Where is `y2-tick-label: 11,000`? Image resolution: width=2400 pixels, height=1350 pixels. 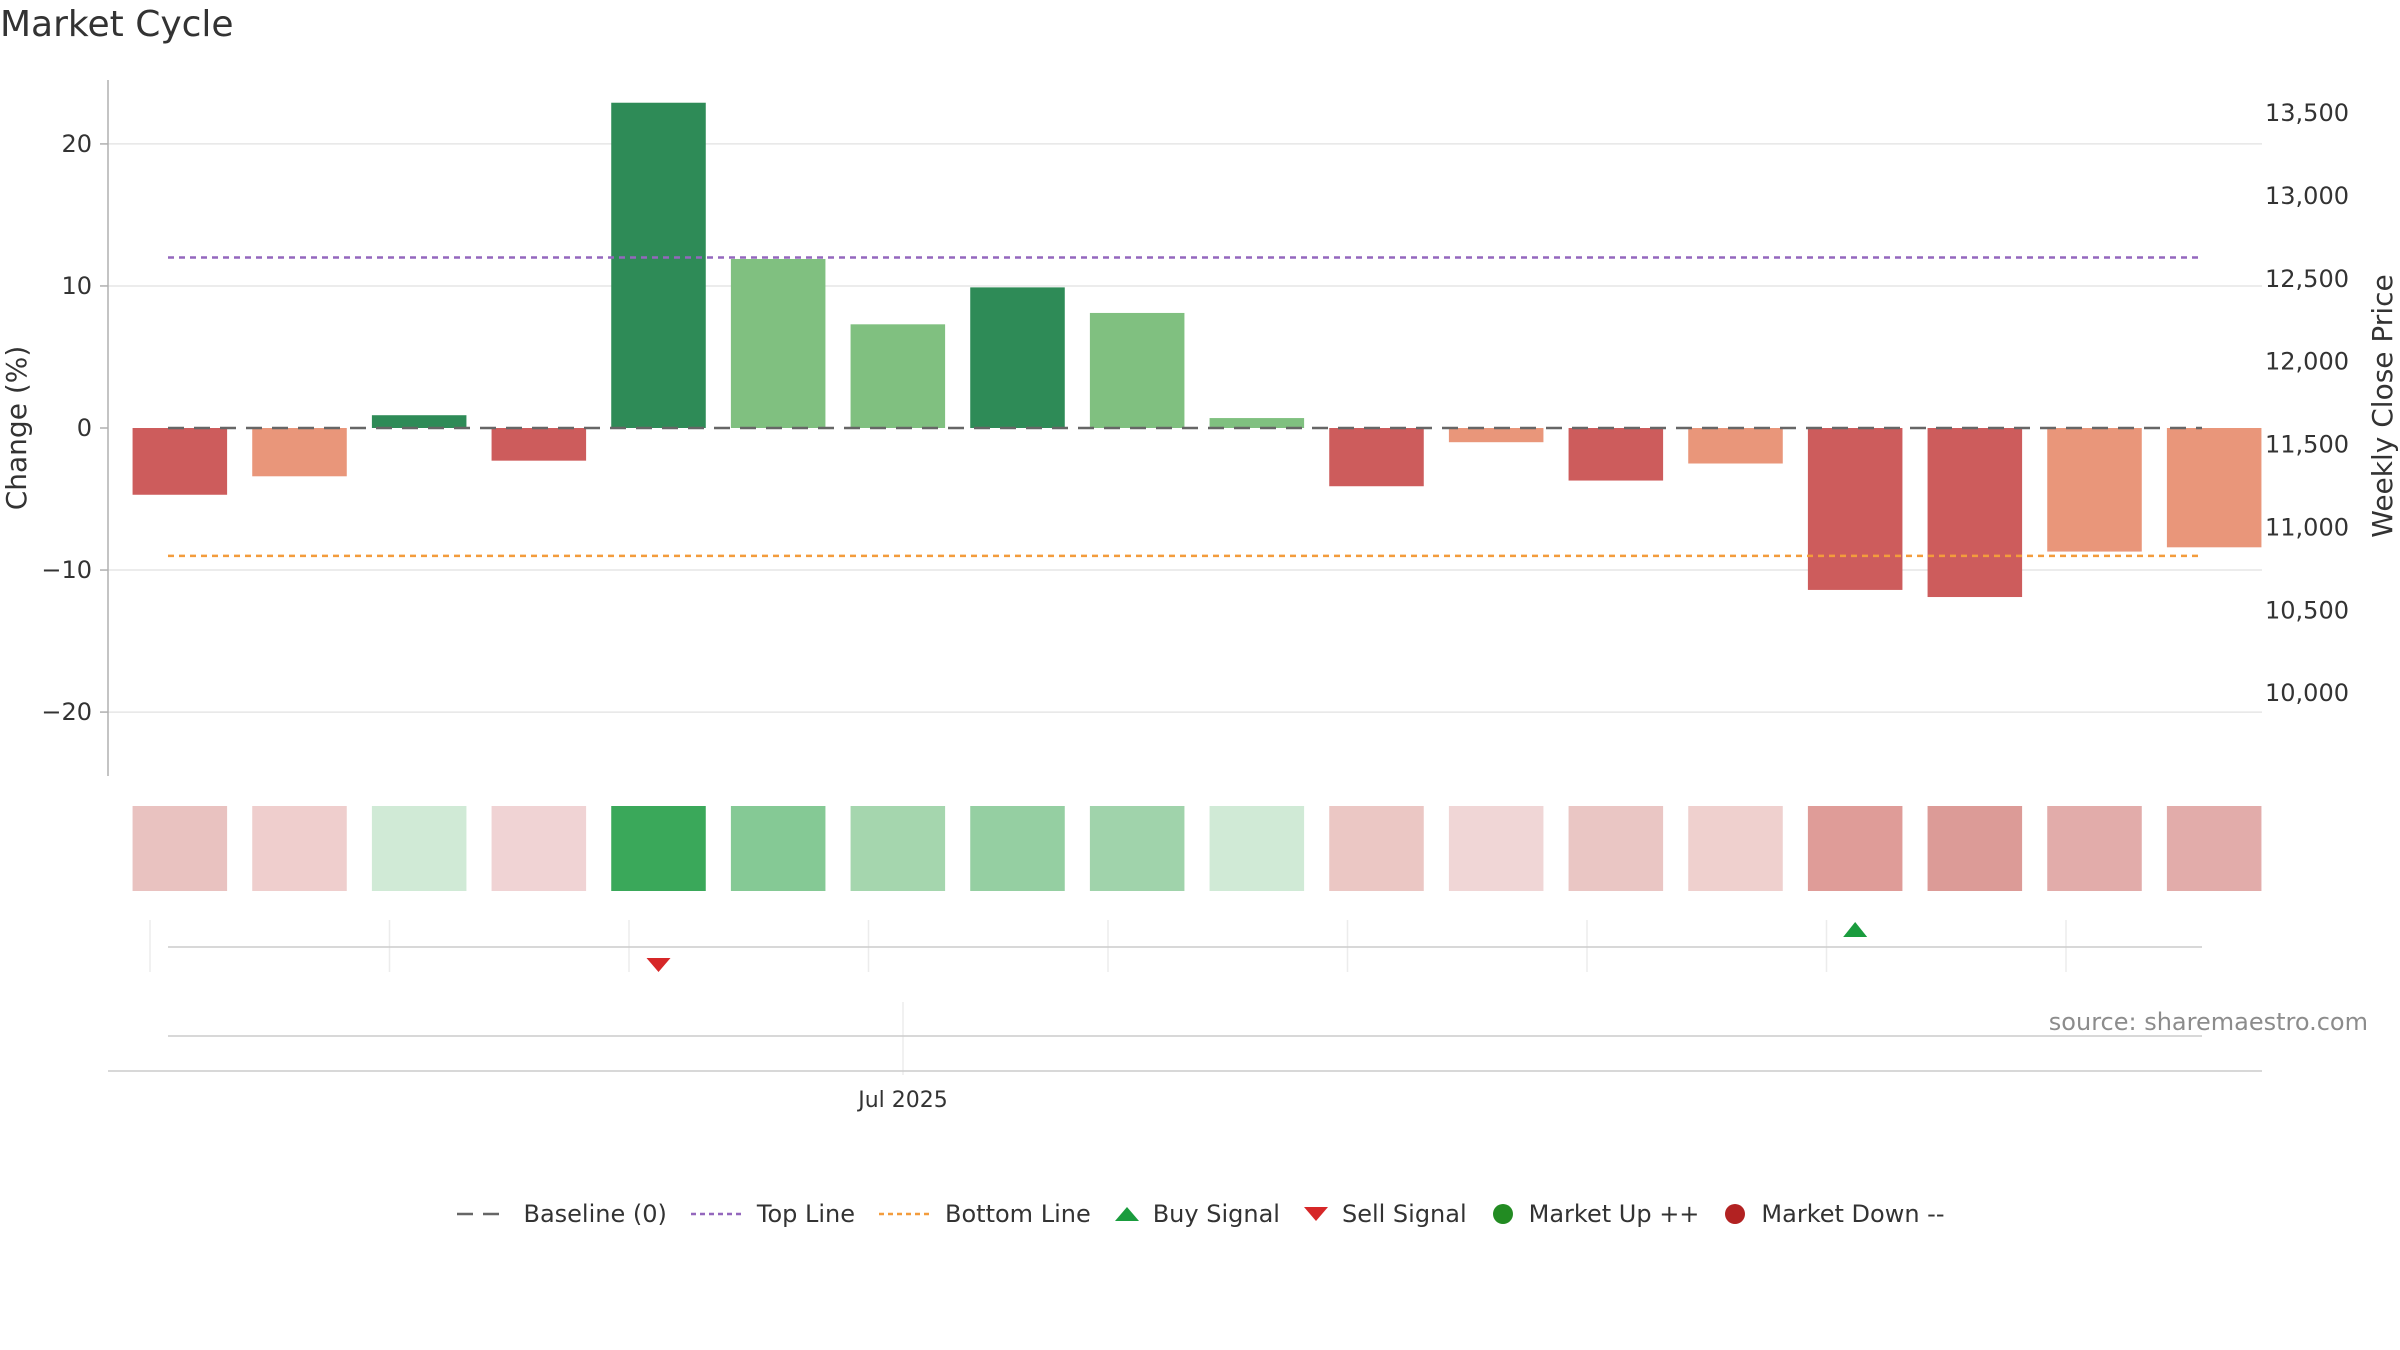 y2-tick-label: 11,000 is located at coordinates (2307, 527).